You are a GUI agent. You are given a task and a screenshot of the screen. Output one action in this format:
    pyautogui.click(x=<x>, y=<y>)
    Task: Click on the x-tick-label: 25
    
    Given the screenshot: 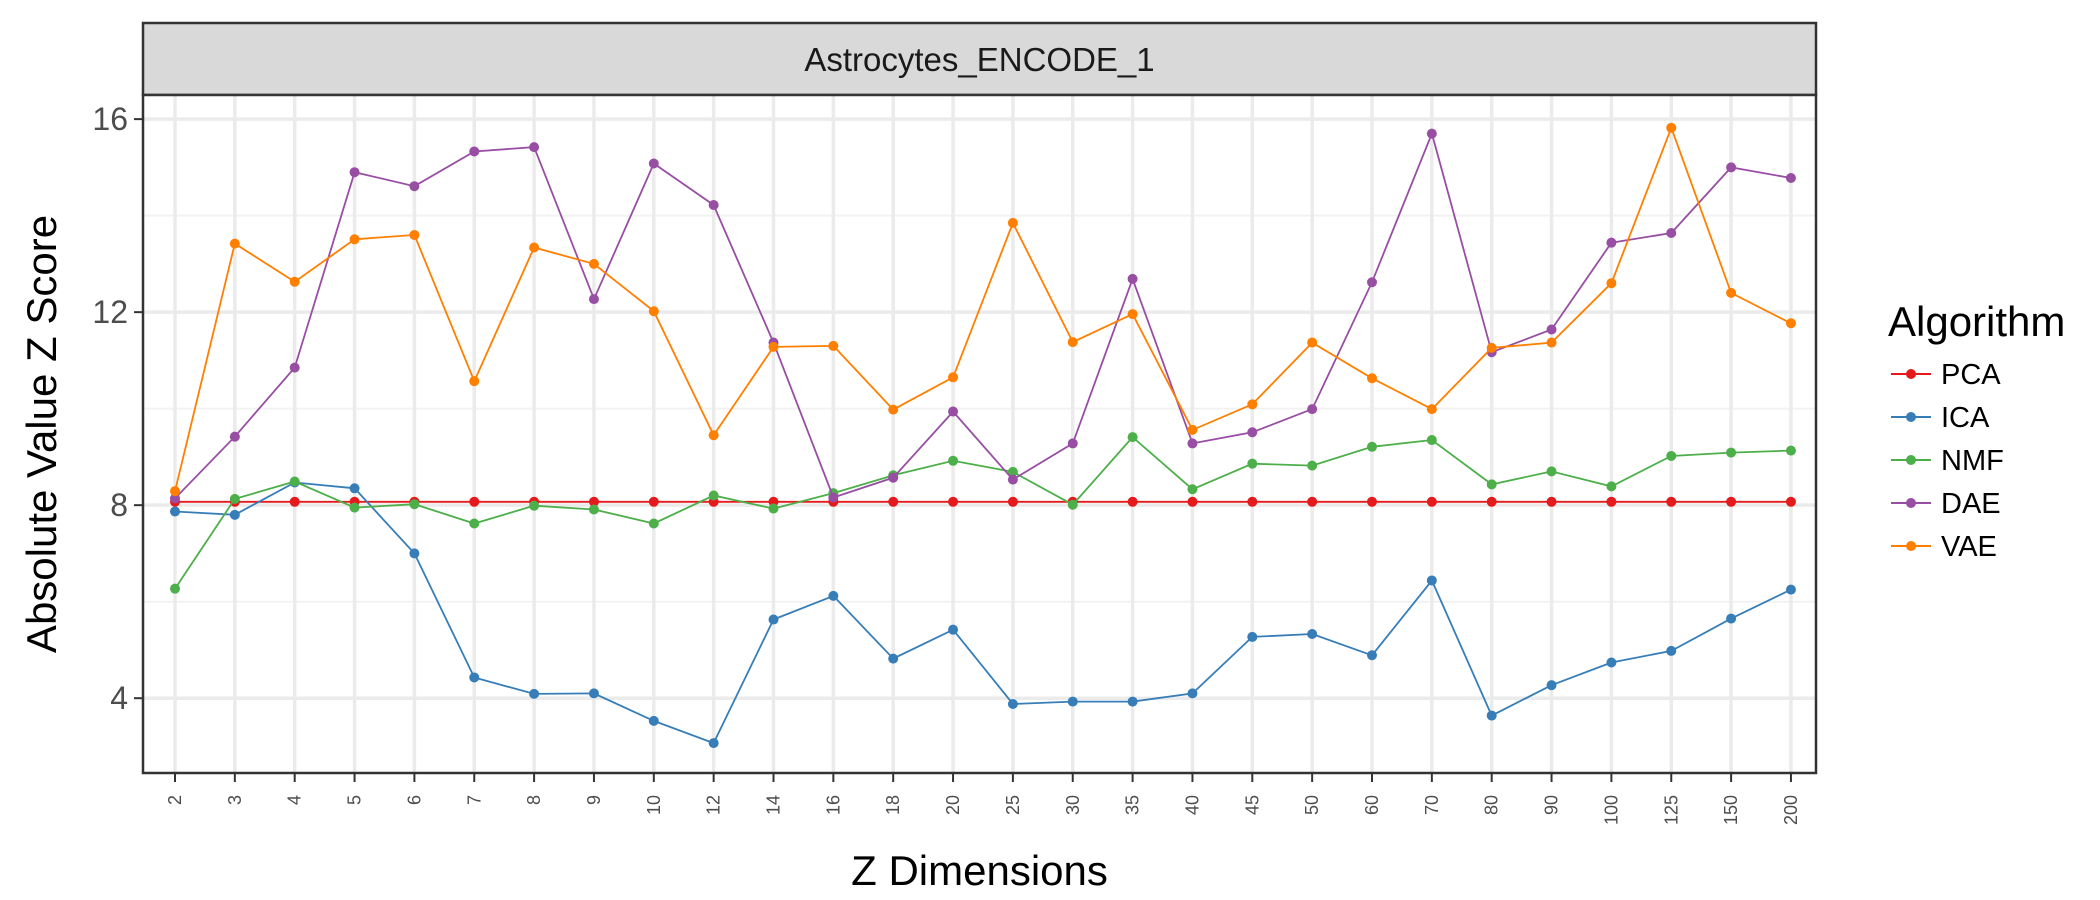 What is the action you would take?
    pyautogui.click(x=1013, y=805)
    